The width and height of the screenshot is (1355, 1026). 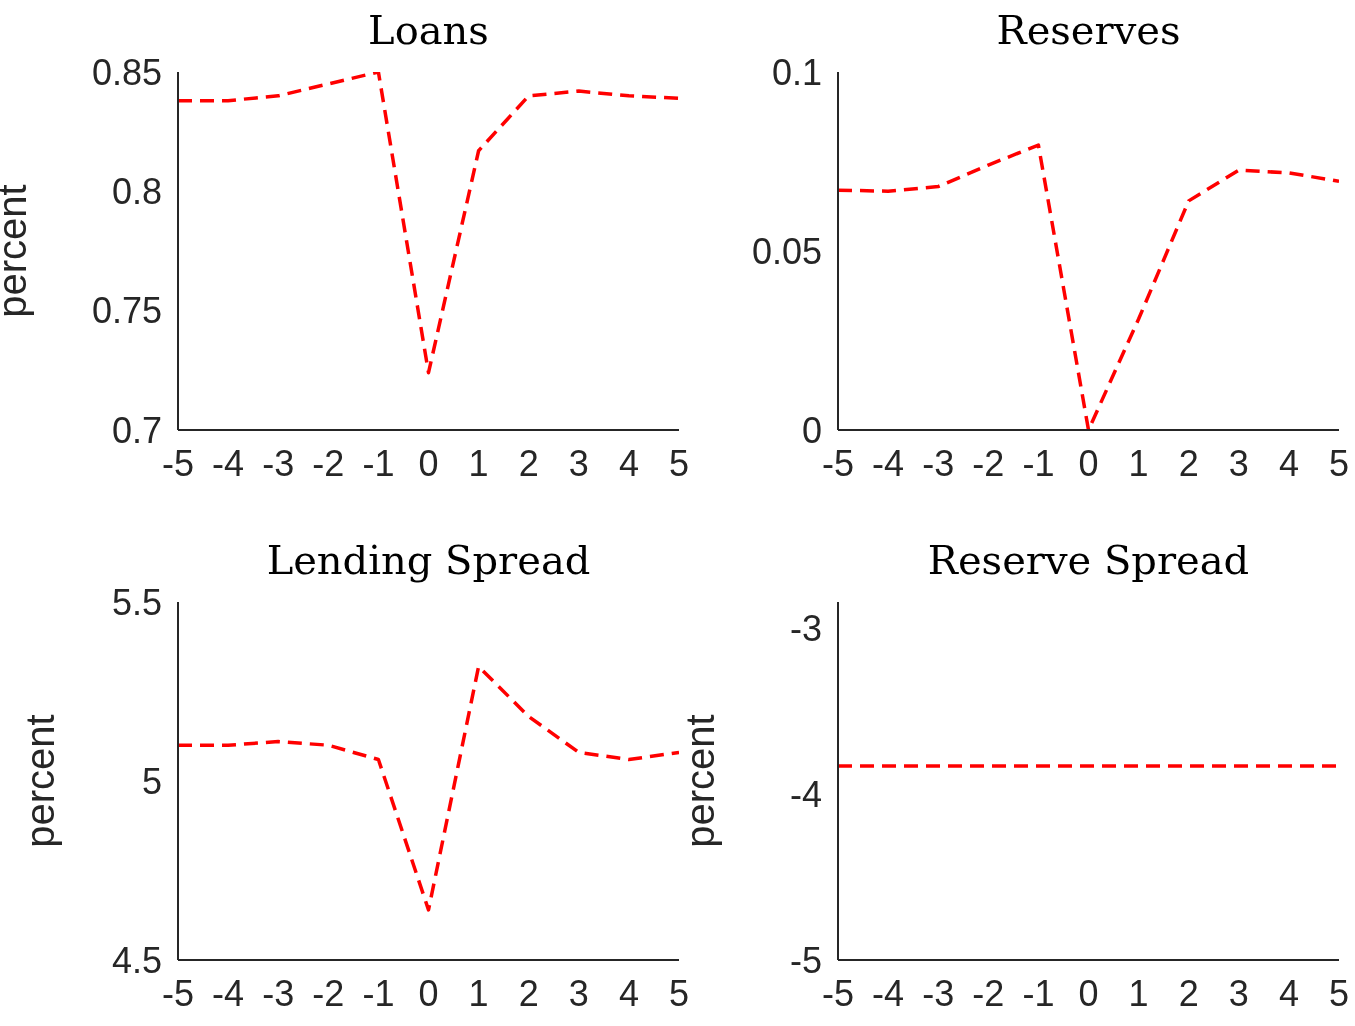 I want to click on y-tick-label: 0.1, so click(x=796, y=72).